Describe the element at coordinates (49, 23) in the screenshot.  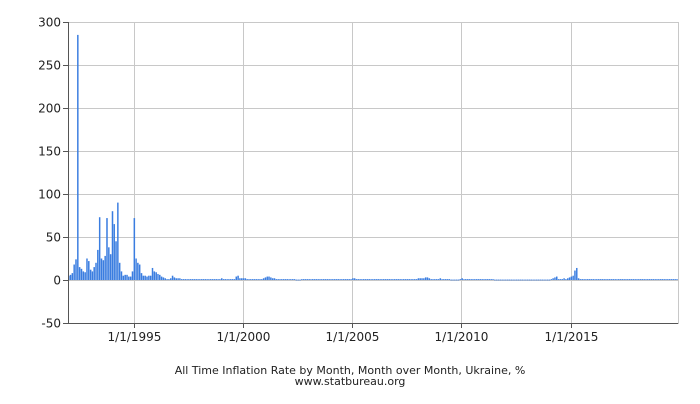
I see `y-tick-label: 300` at that location.